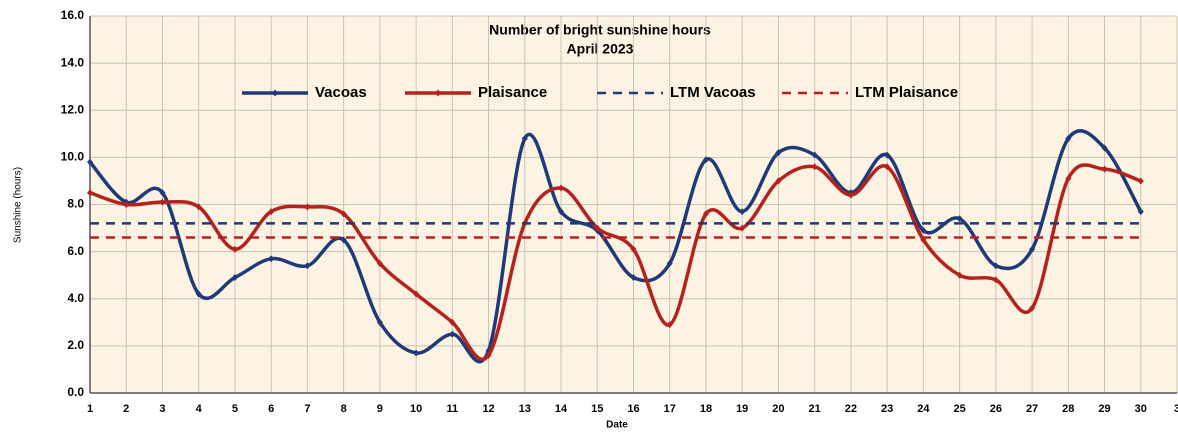  I want to click on legend-label: Plaisance, so click(512, 92).